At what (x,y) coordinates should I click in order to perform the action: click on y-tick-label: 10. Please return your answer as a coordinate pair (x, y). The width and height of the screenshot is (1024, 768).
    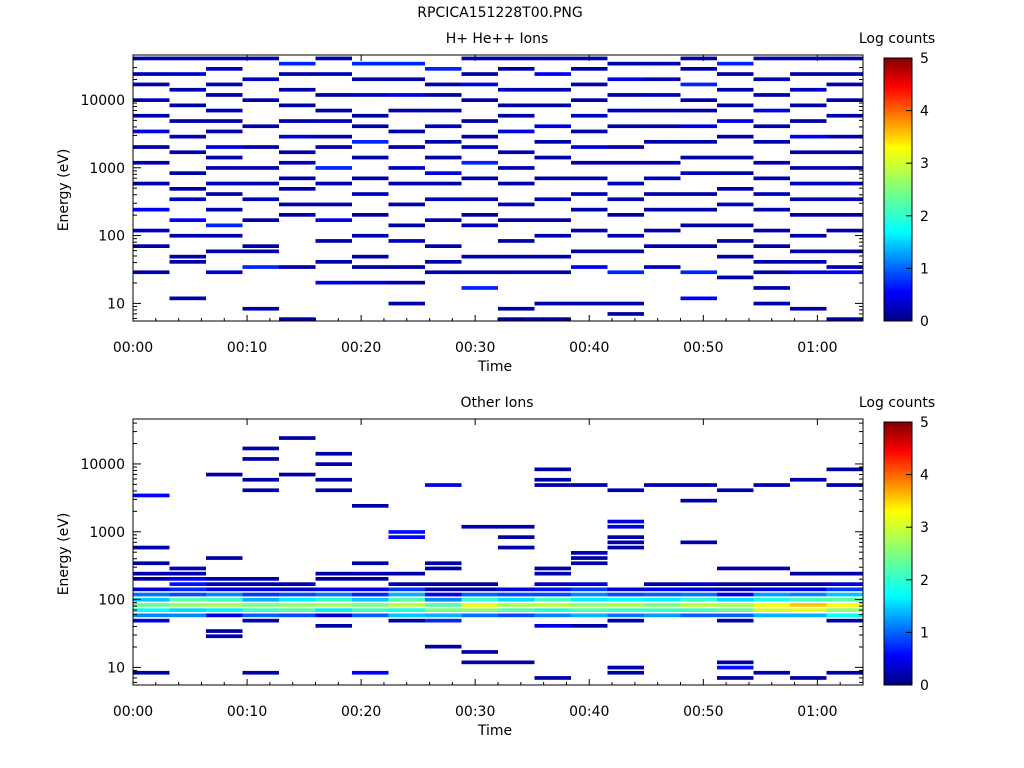
    Looking at the image, I should click on (116, 304).